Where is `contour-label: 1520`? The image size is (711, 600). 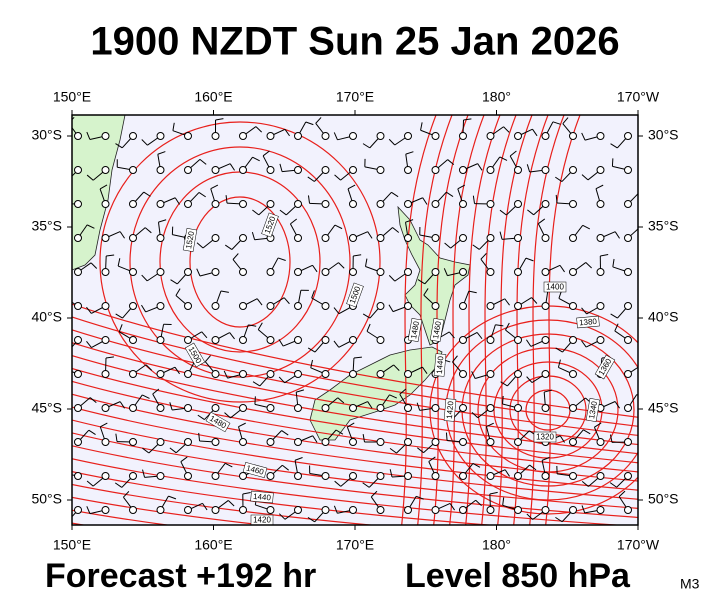
contour-label: 1520 is located at coordinates (190, 240).